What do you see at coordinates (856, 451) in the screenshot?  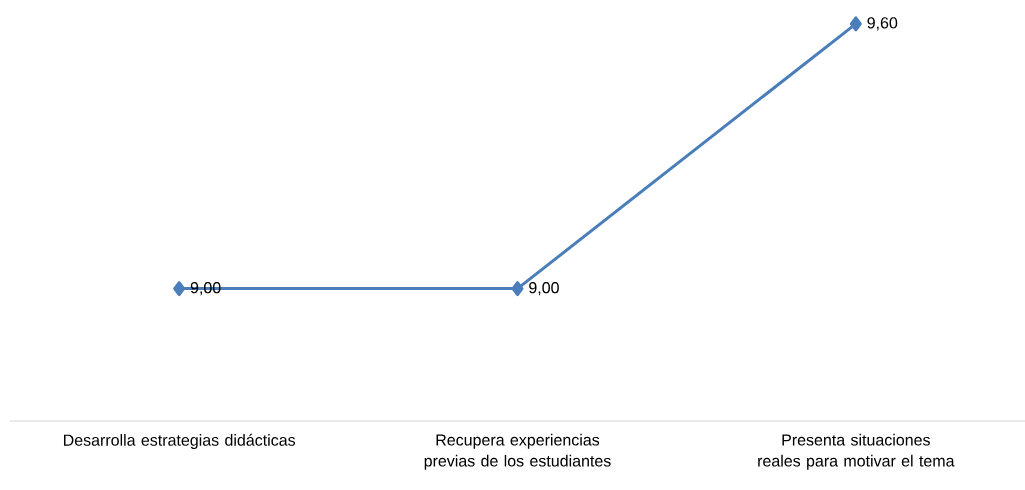 I see `x-tick-label: Presenta situaciones reales para motivar el tema` at bounding box center [856, 451].